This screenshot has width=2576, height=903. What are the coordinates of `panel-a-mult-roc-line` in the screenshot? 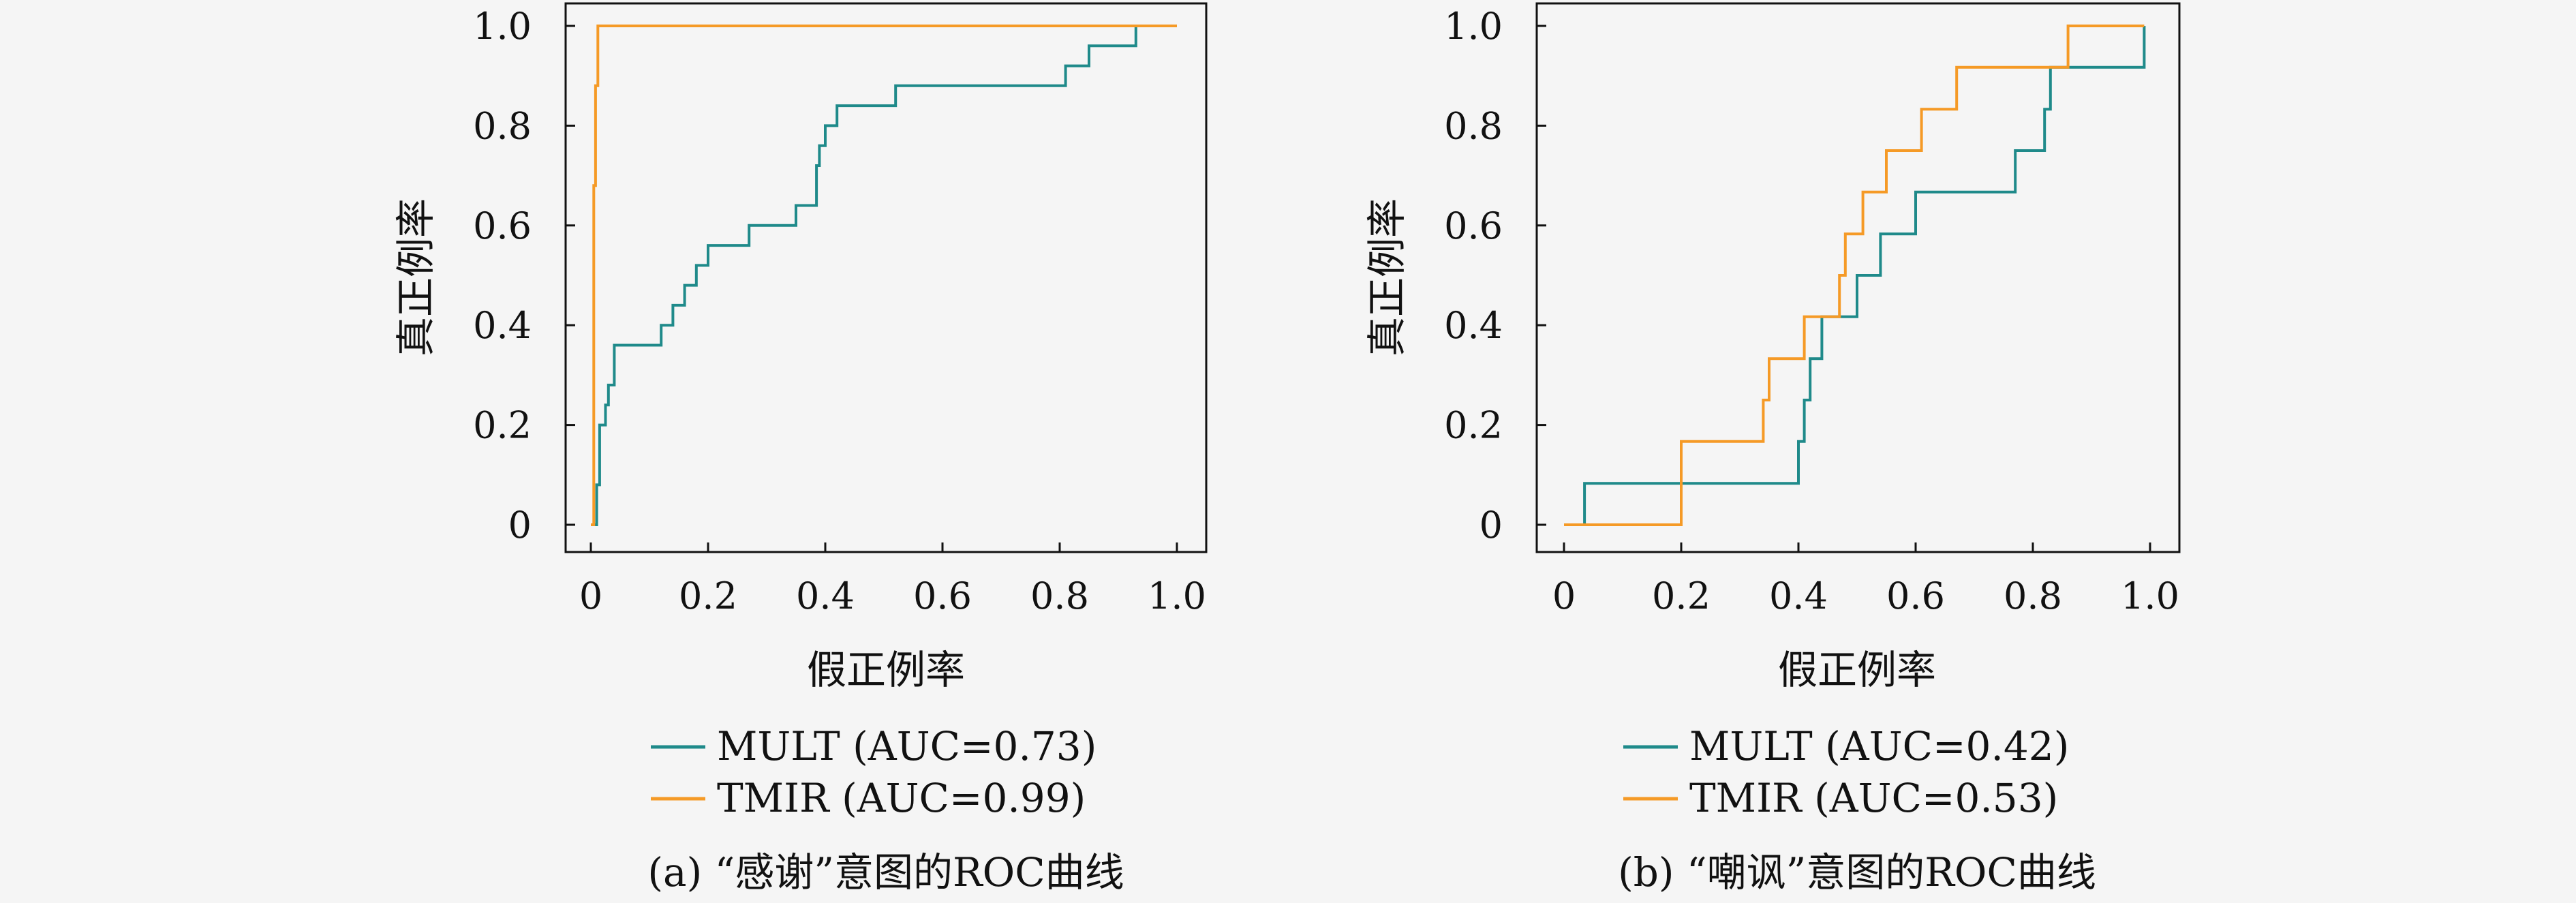 It's located at (884, 275).